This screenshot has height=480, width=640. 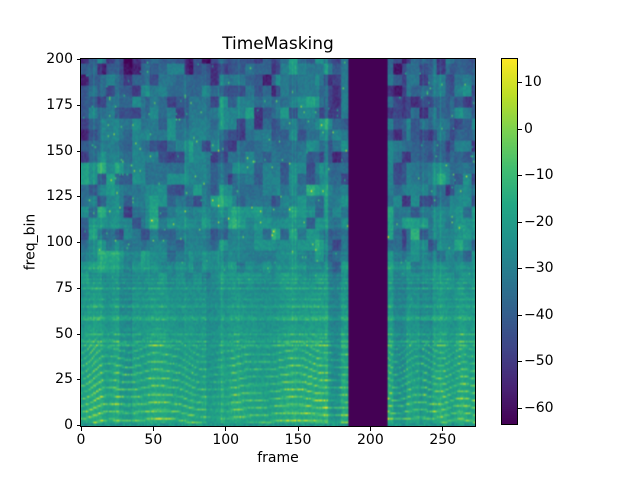 What do you see at coordinates (520, 315) in the screenshot?
I see `colorbar-tick--40-mark` at bounding box center [520, 315].